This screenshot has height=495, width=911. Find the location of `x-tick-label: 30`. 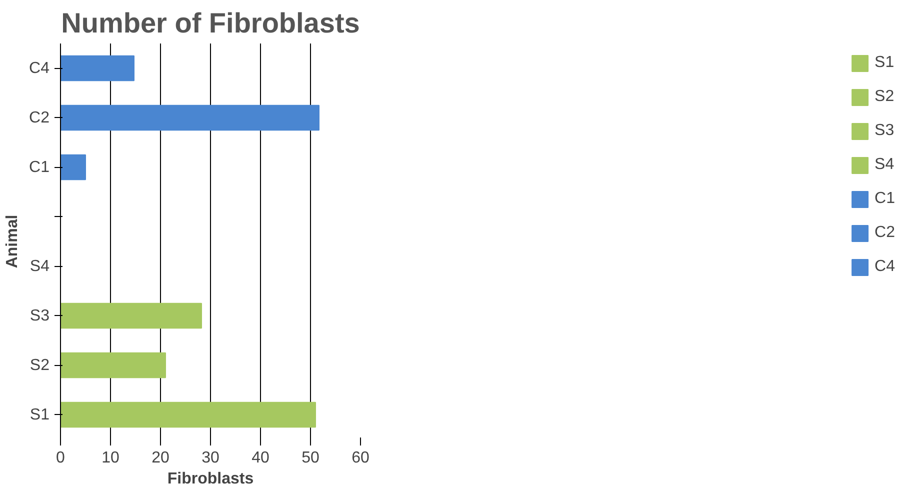

x-tick-label: 30 is located at coordinates (211, 458).